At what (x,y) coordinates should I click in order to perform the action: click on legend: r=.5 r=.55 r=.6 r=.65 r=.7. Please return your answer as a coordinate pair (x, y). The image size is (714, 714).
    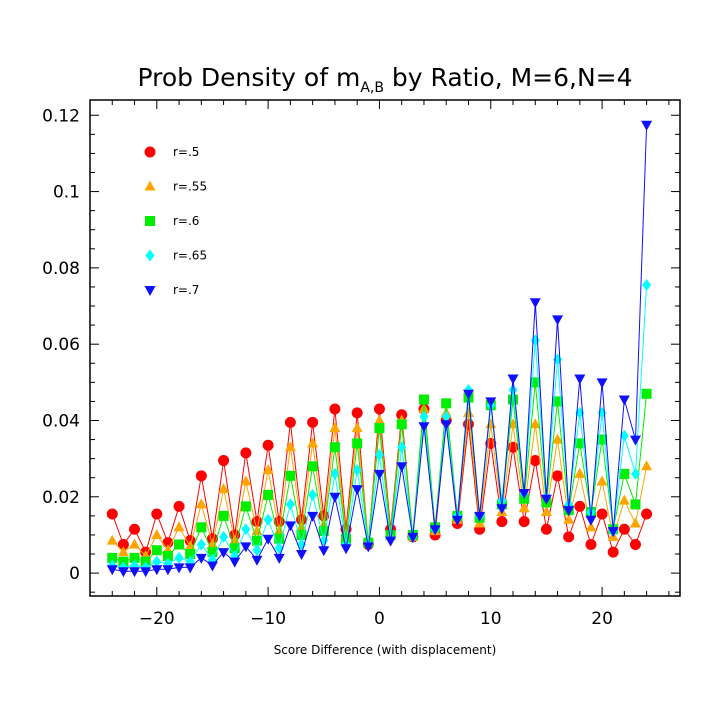
    Looking at the image, I should click on (175, 221).